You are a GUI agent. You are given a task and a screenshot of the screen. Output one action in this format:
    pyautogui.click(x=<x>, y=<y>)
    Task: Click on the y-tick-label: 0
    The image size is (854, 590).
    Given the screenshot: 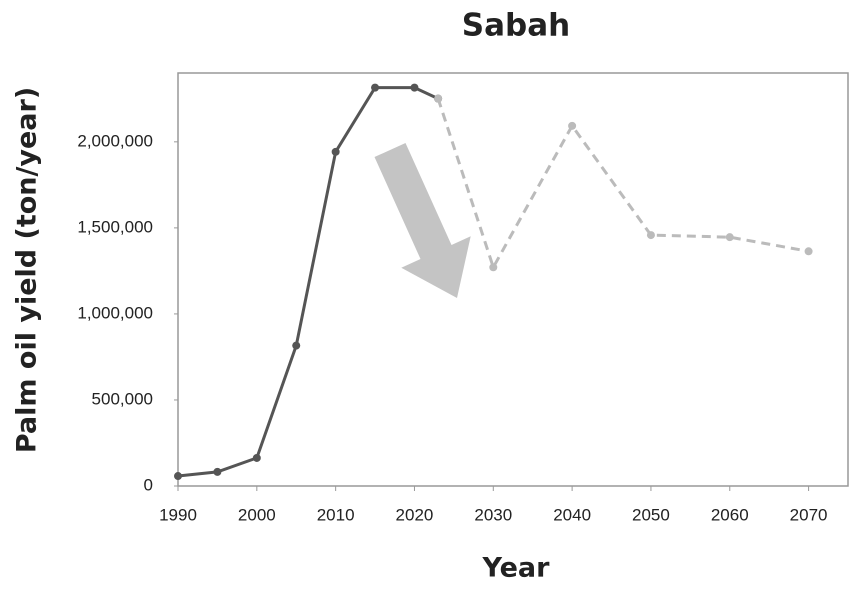 What is the action you would take?
    pyautogui.click(x=148, y=484)
    